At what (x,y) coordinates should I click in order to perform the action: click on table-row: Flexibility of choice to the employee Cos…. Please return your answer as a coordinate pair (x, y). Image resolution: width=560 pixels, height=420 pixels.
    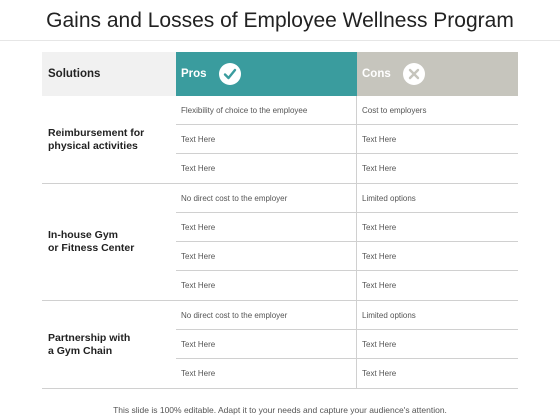
    Looking at the image, I should click on (347, 110).